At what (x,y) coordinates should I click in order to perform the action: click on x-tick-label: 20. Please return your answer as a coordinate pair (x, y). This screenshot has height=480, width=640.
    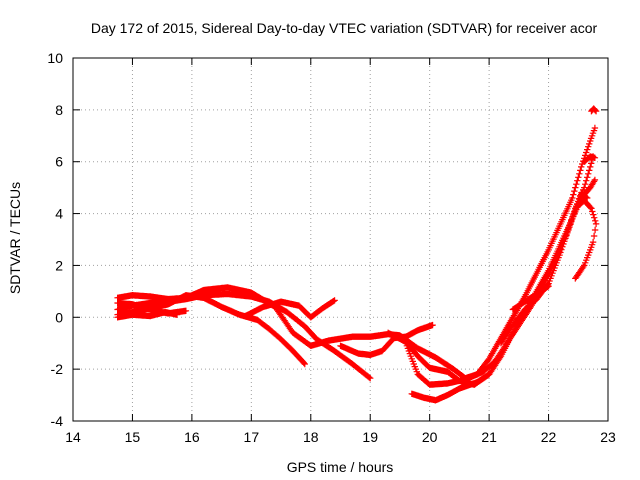
    Looking at the image, I should click on (430, 437).